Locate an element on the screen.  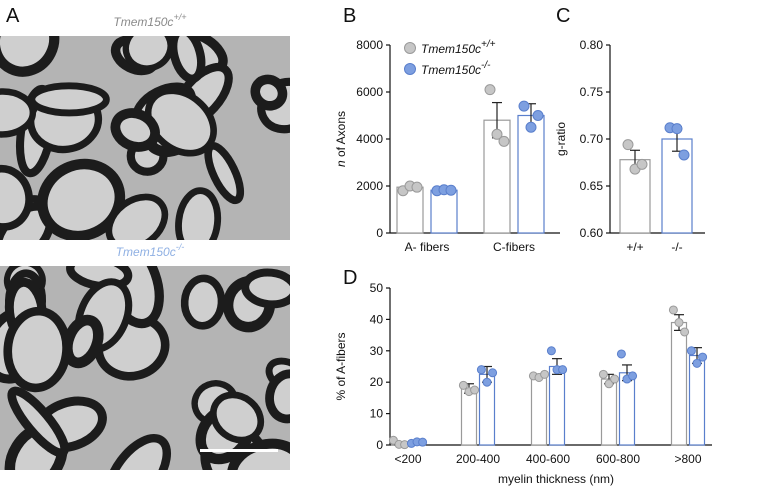
label-main: Tmem150c is located at coordinates (146, 252).